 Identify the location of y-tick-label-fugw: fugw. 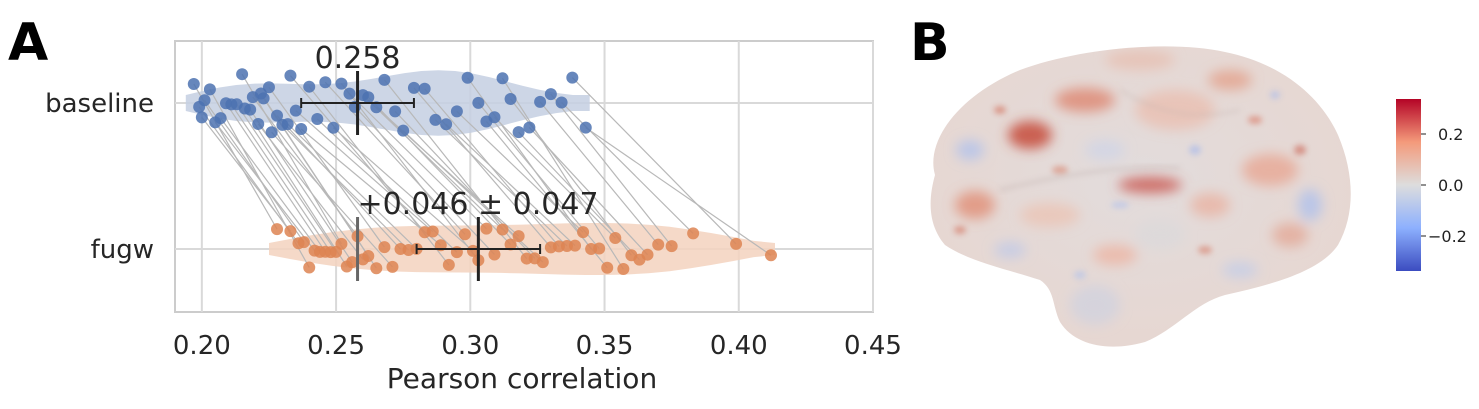
(122, 250).